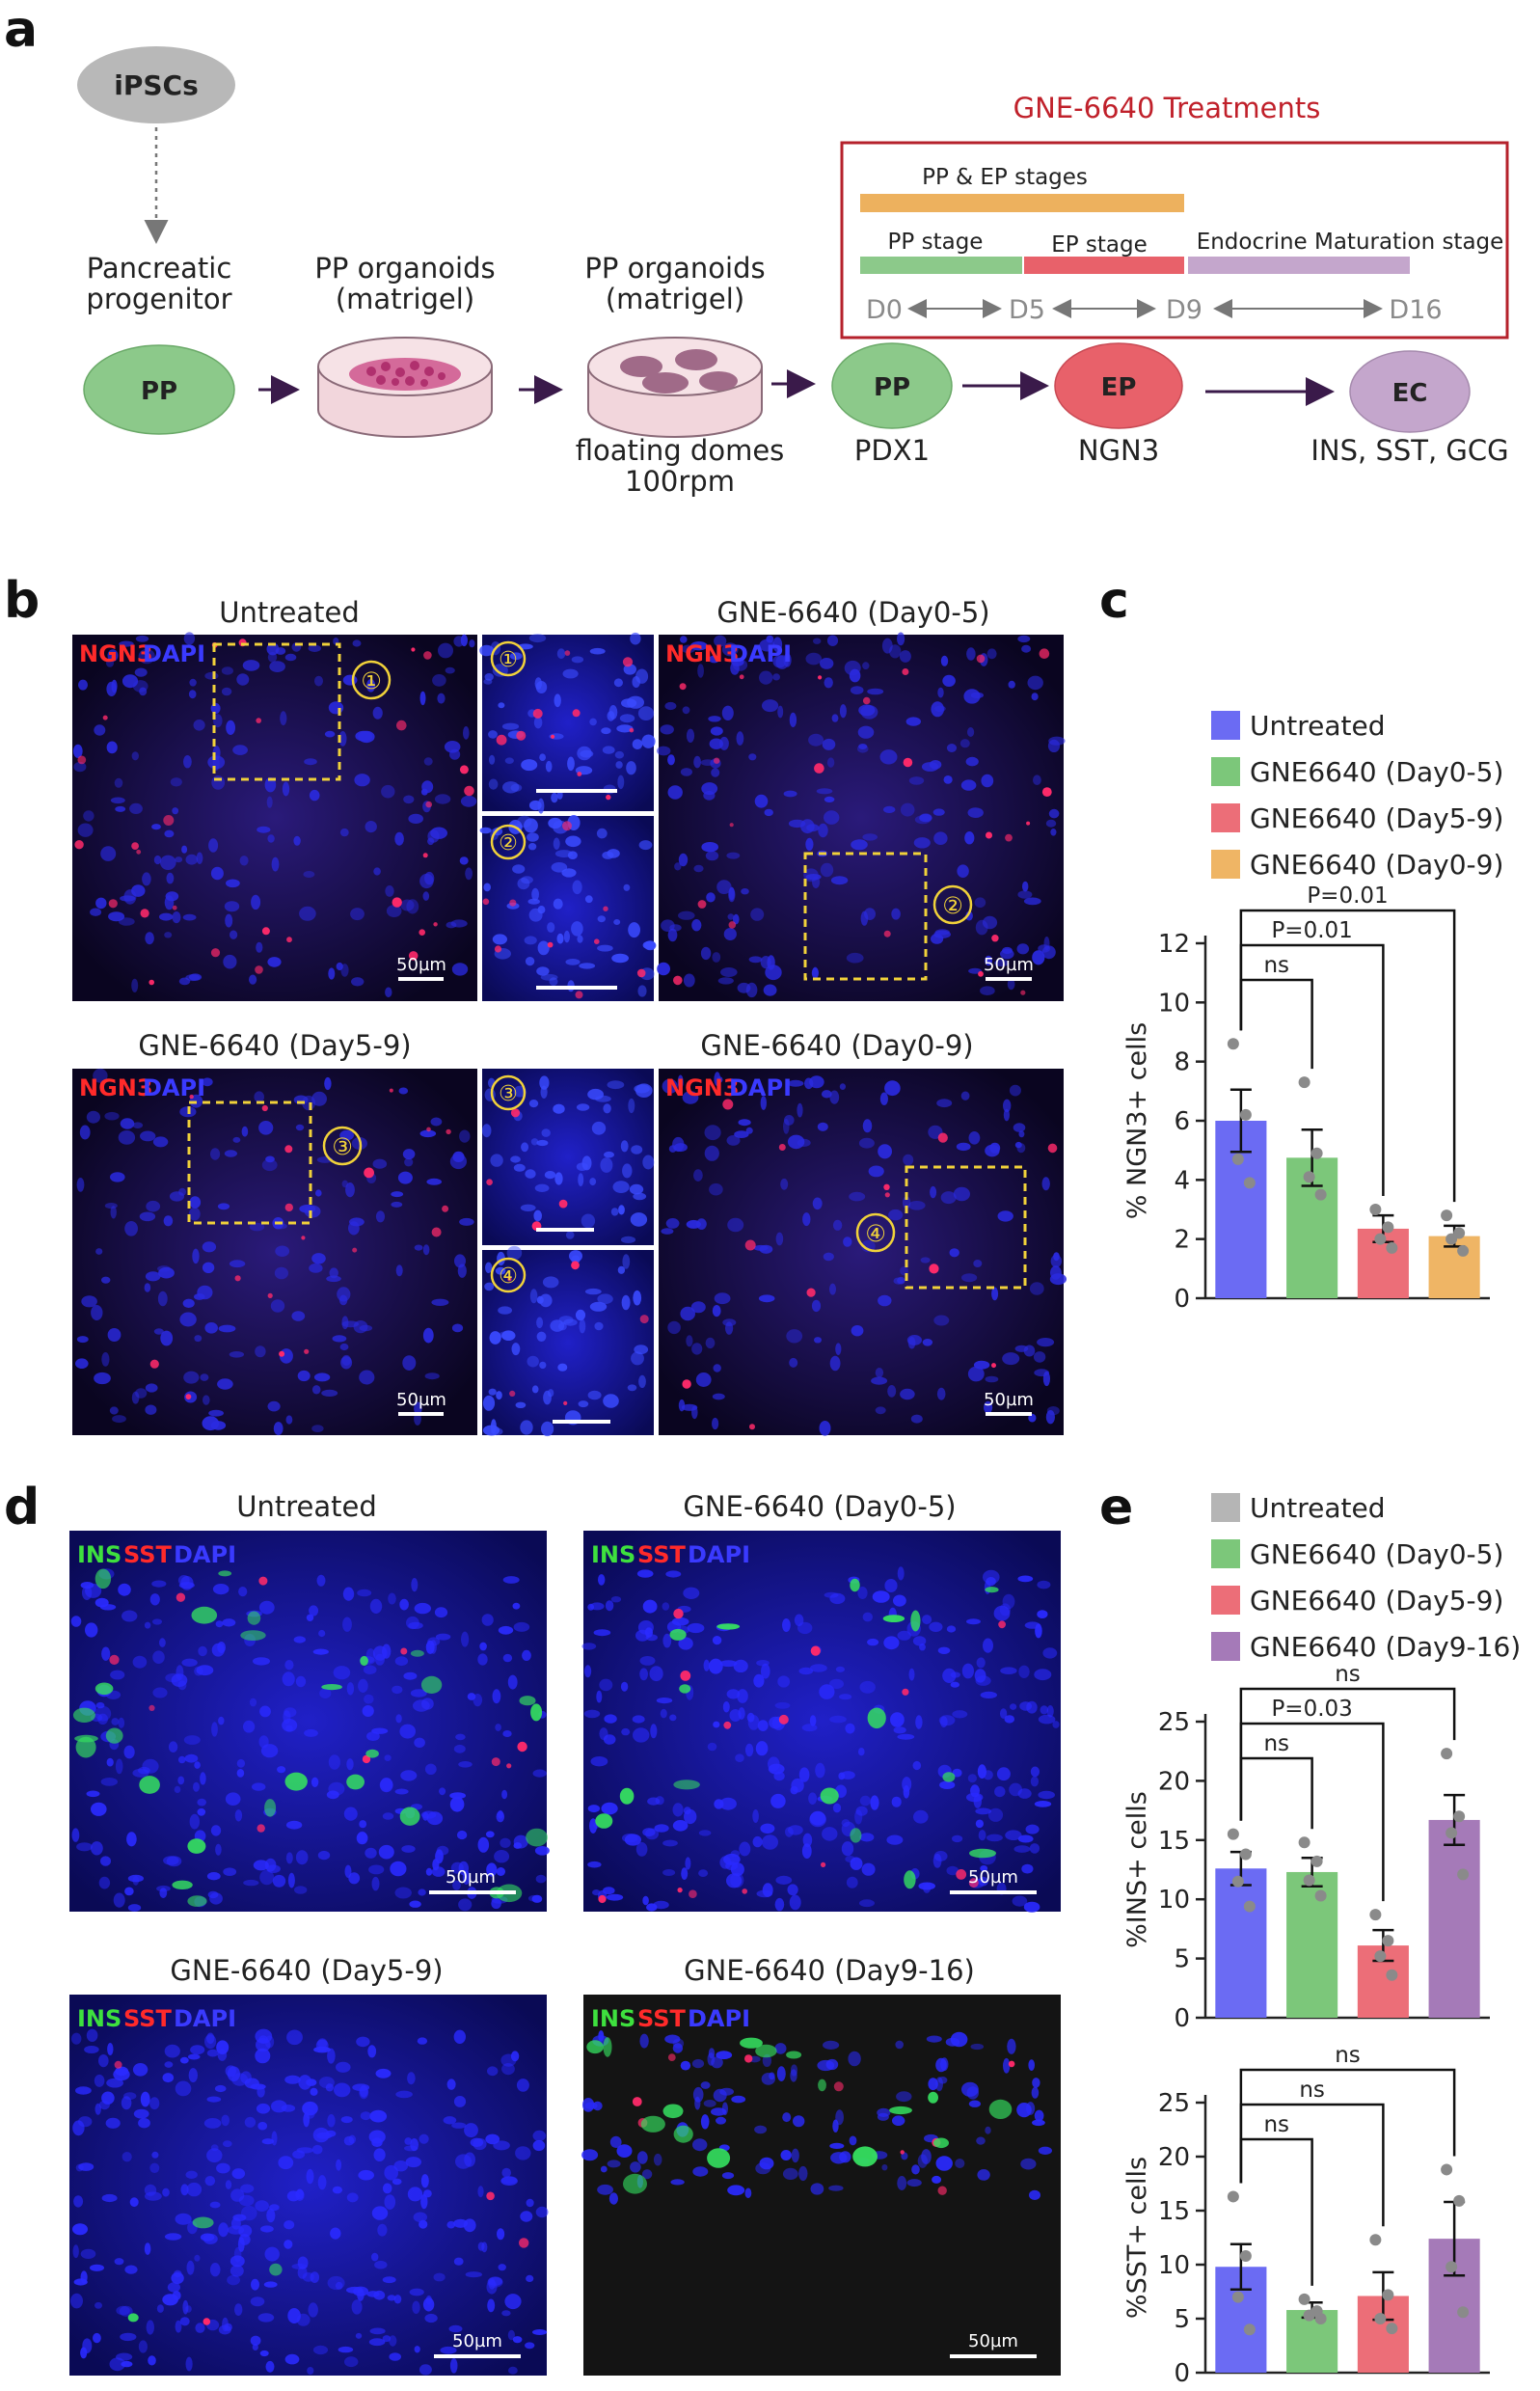 The height and width of the screenshot is (2391, 1540). I want to click on y-axis-label: %SST+ cells, so click(1137, 2238).